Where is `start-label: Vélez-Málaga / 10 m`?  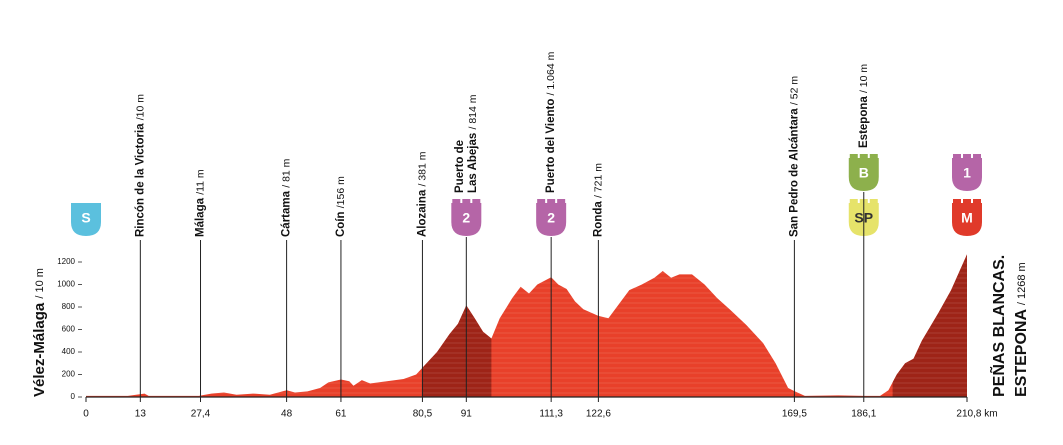 start-label: Vélez-Málaga / 10 m is located at coordinates (39, 332).